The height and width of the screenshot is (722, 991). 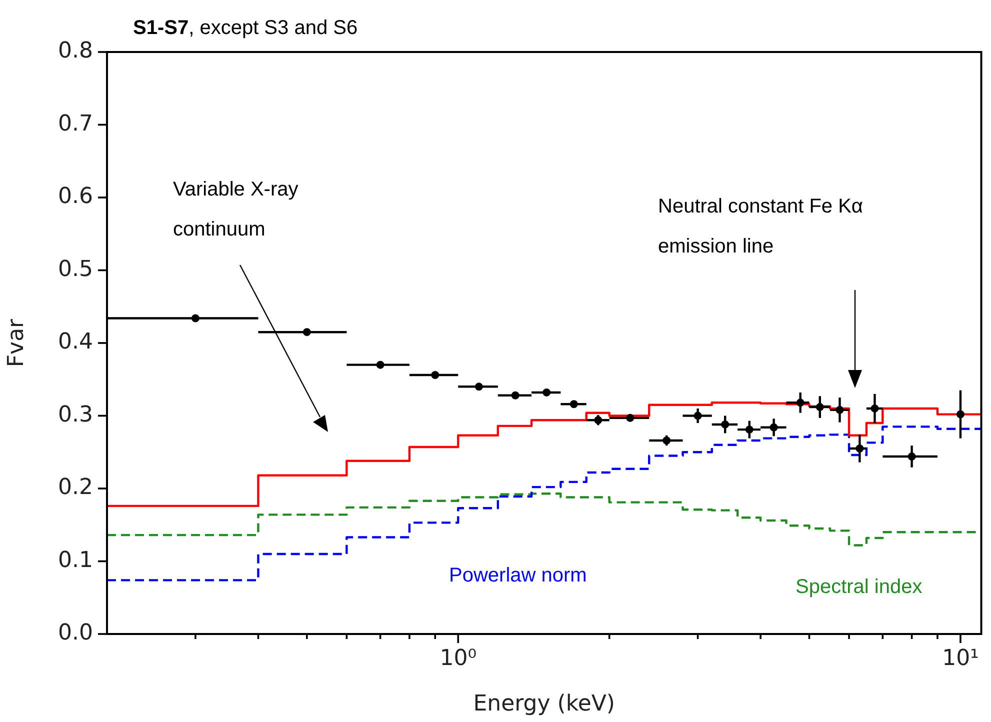 What do you see at coordinates (544, 704) in the screenshot?
I see `x-axis-title: Energy (keV)` at bounding box center [544, 704].